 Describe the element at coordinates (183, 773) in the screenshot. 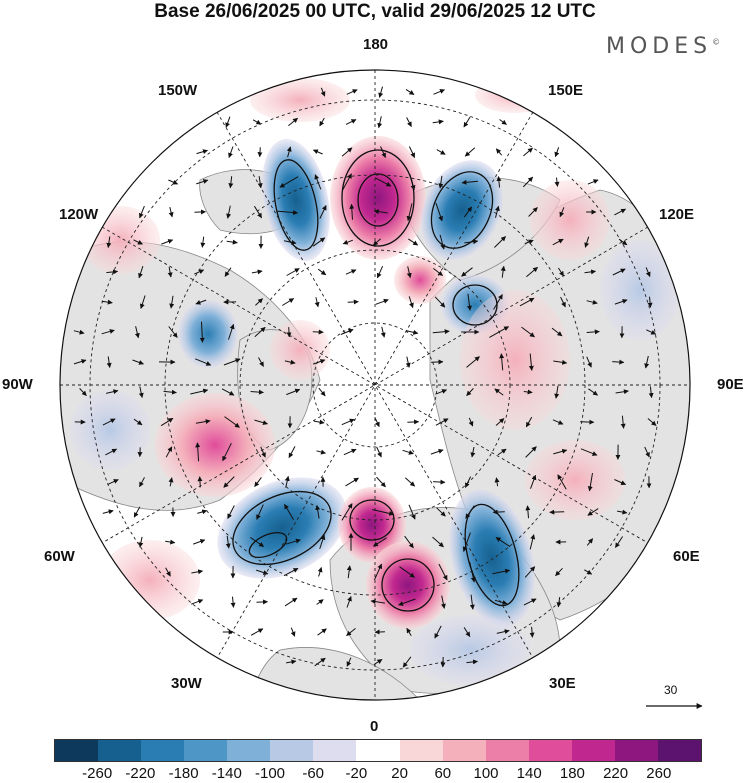

I see `colorbar-tick-label: -180` at that location.